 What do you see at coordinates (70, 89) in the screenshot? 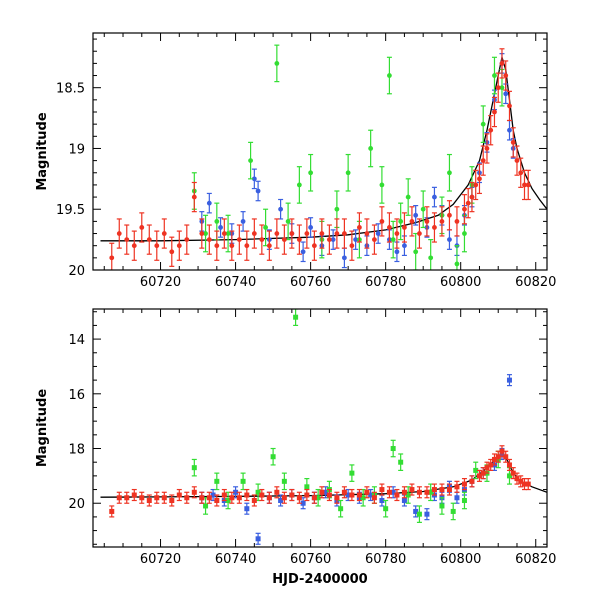
I see `y-tick-label: 18.5` at bounding box center [70, 89].